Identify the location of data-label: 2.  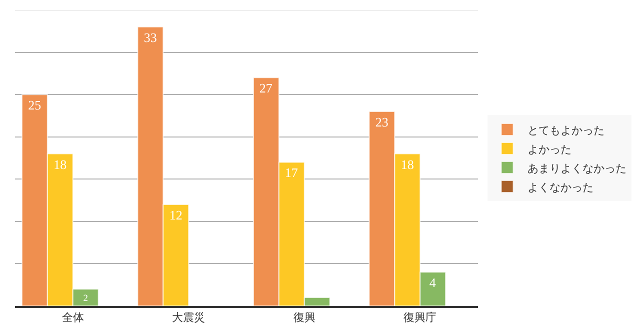
(85, 299).